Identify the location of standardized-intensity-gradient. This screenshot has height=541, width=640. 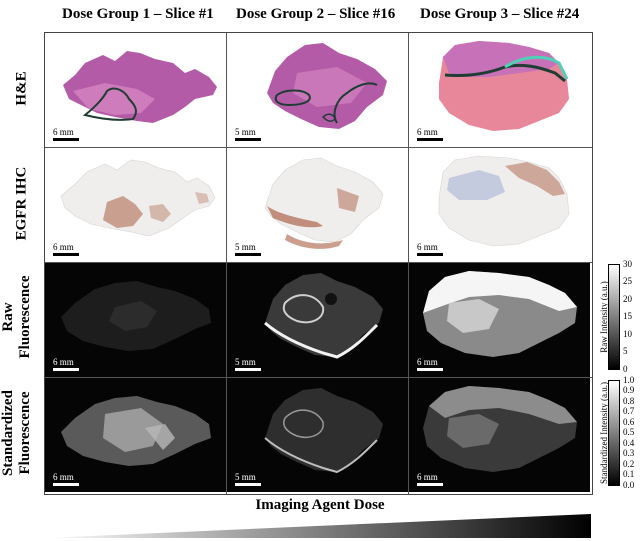
(614, 433).